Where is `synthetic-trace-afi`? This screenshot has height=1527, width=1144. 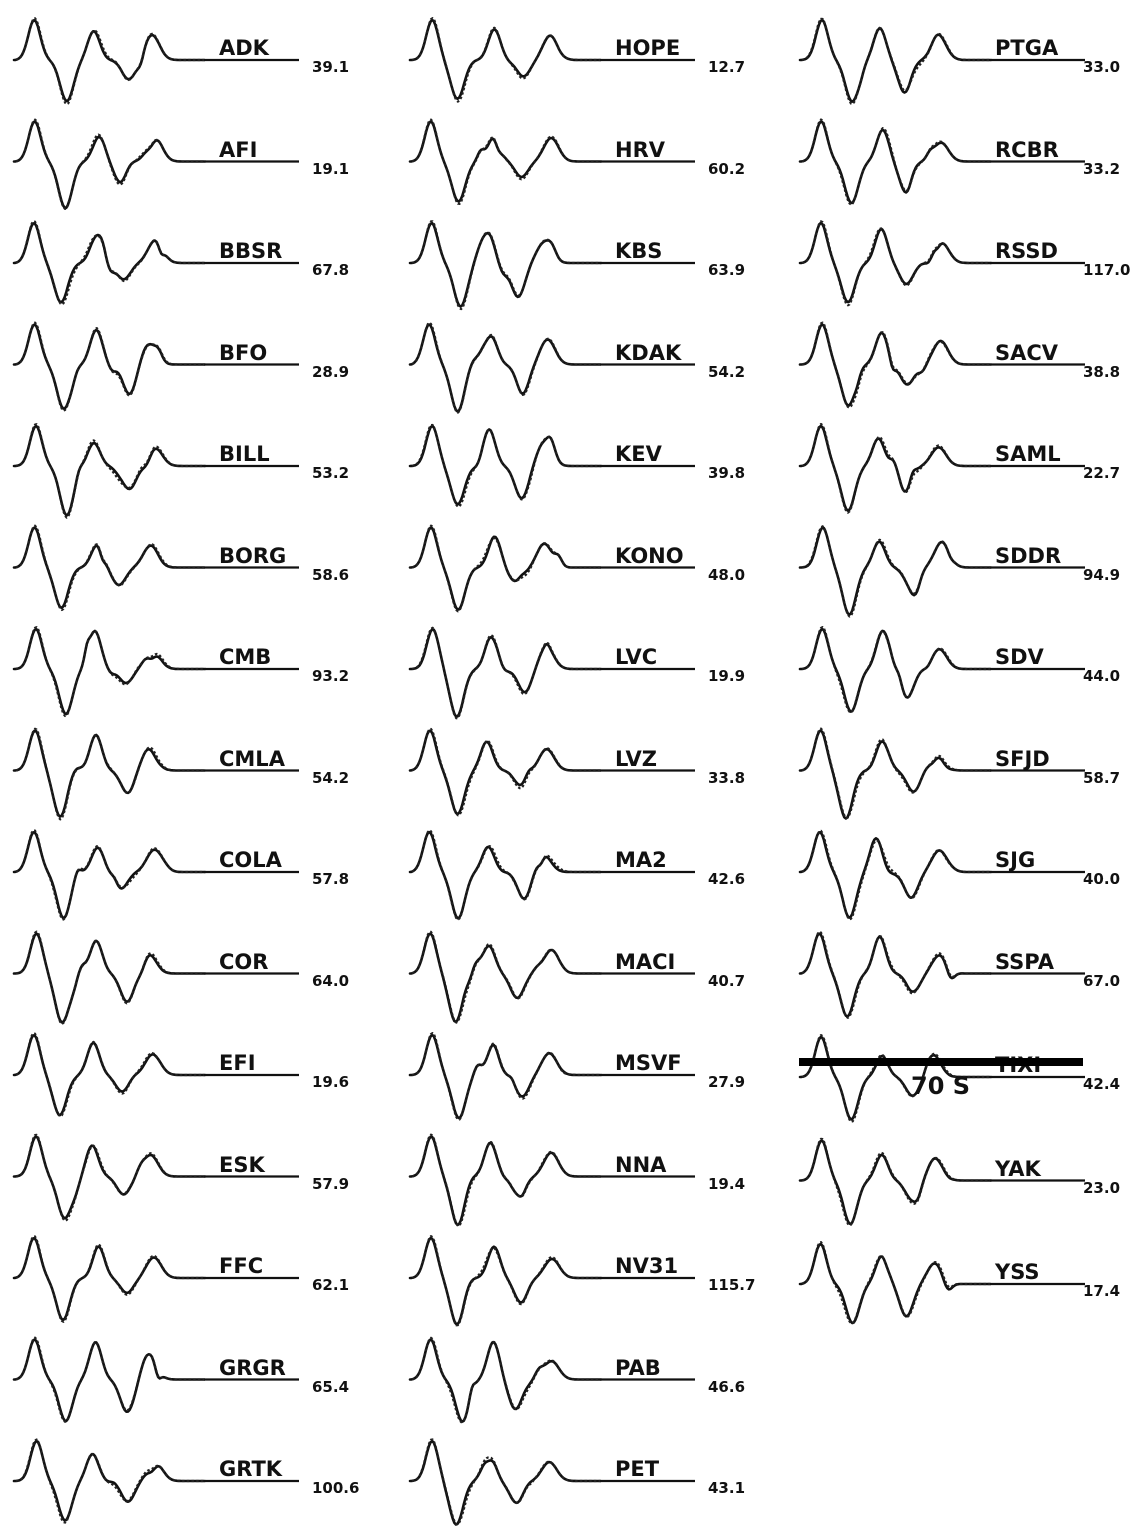
synthetic-trace-afi is located at coordinates (110, 164).